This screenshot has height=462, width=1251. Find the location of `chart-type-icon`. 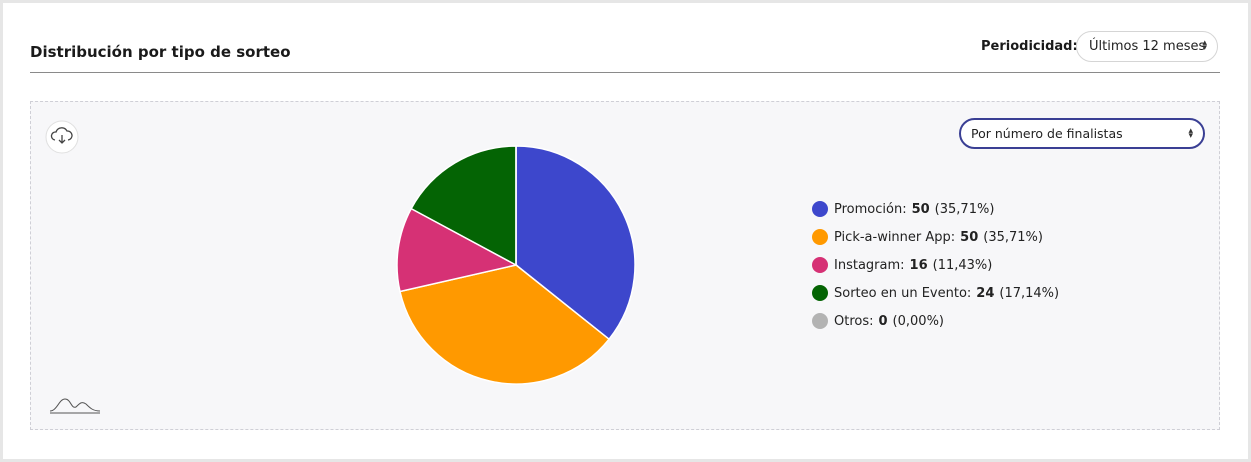

chart-type-icon is located at coordinates (75, 405).